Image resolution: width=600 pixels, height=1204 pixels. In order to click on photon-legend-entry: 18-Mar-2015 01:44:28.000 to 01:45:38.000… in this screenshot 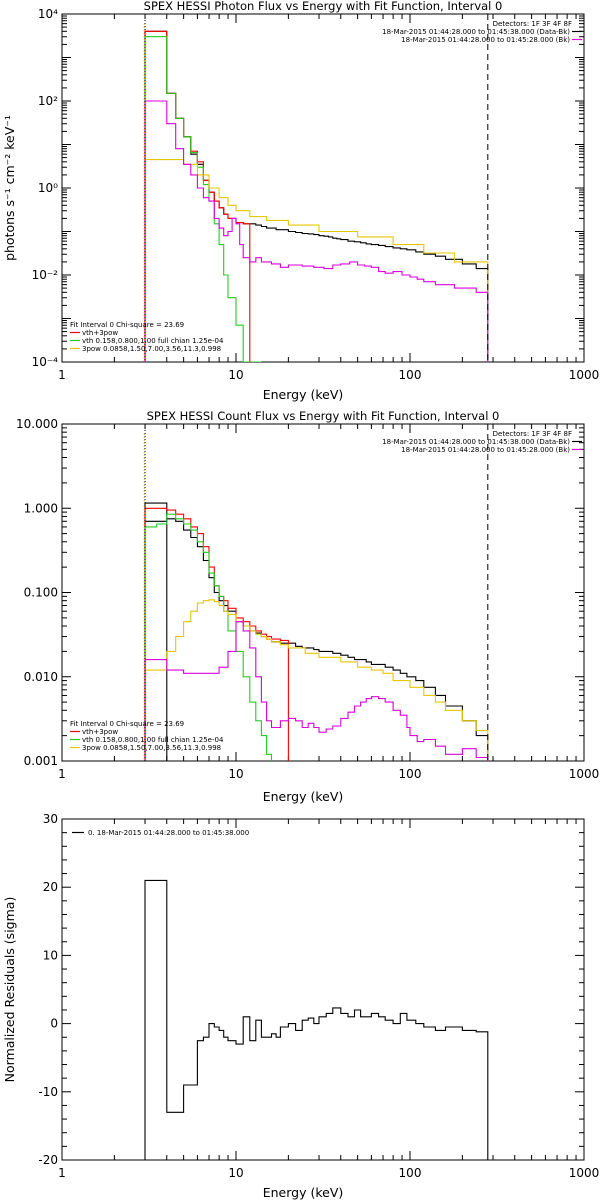, I will do `click(476, 32)`.